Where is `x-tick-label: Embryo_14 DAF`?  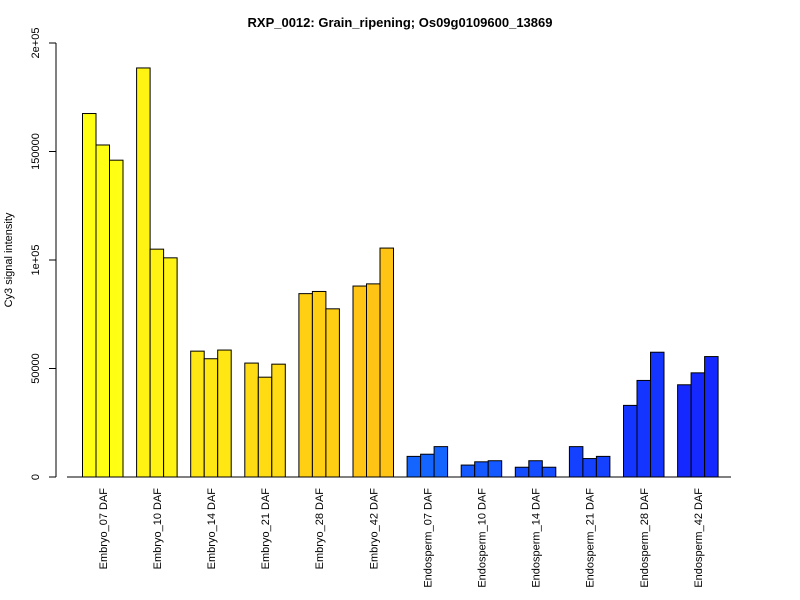
x-tick-label: Embryo_14 DAF is located at coordinates (212, 529).